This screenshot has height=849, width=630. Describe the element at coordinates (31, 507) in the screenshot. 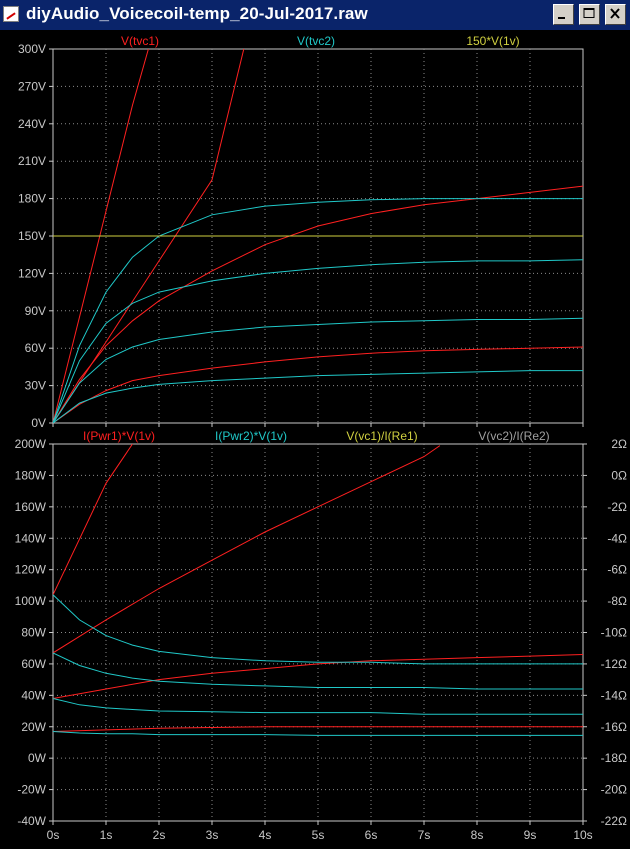

I see `panel2-y-tick-label: 160W` at that location.